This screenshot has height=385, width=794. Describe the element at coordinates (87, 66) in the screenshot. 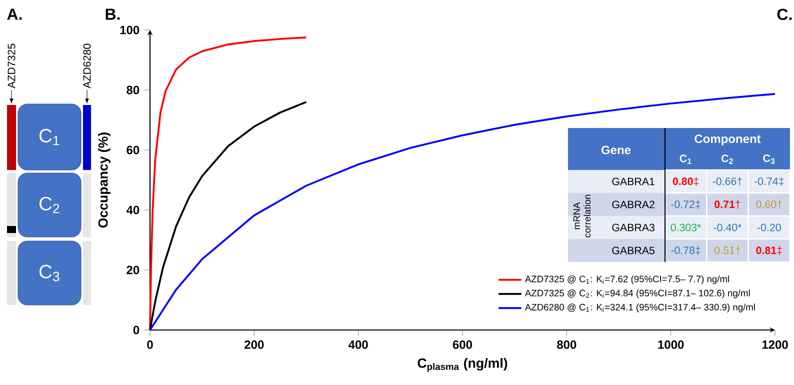

I see `text: AZD6280` at that location.